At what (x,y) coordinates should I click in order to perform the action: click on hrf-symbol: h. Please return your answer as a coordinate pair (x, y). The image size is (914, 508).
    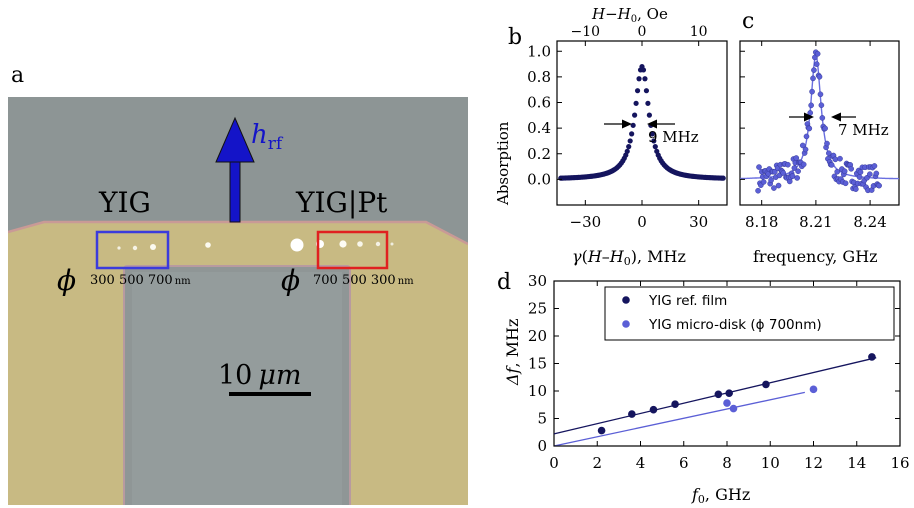
    Looking at the image, I should click on (259, 135).